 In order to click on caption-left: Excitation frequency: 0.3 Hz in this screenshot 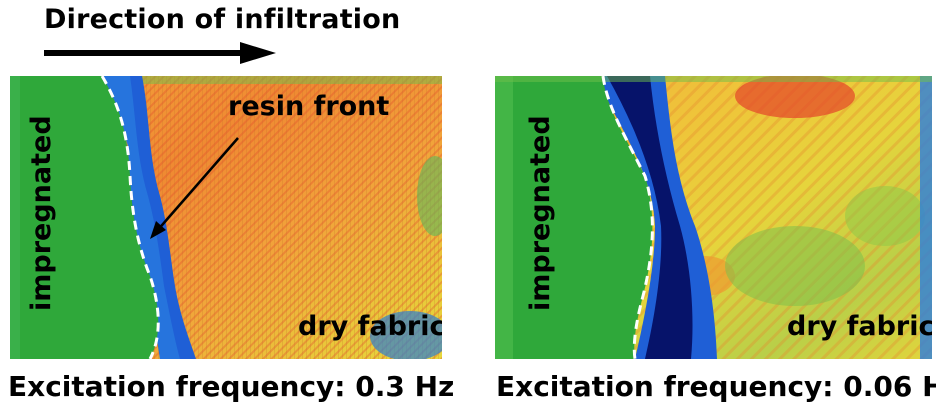, I will do `click(231, 386)`.